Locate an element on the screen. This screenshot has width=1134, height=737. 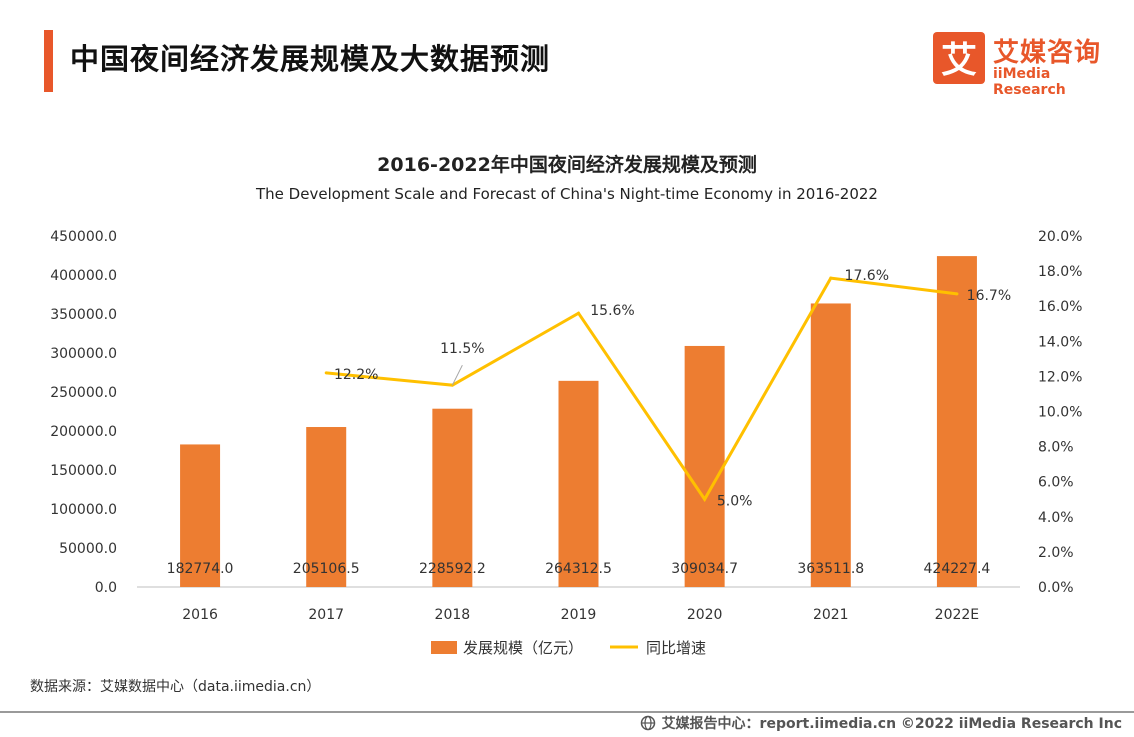
x-tick-label: 2022E is located at coordinates (957, 615).